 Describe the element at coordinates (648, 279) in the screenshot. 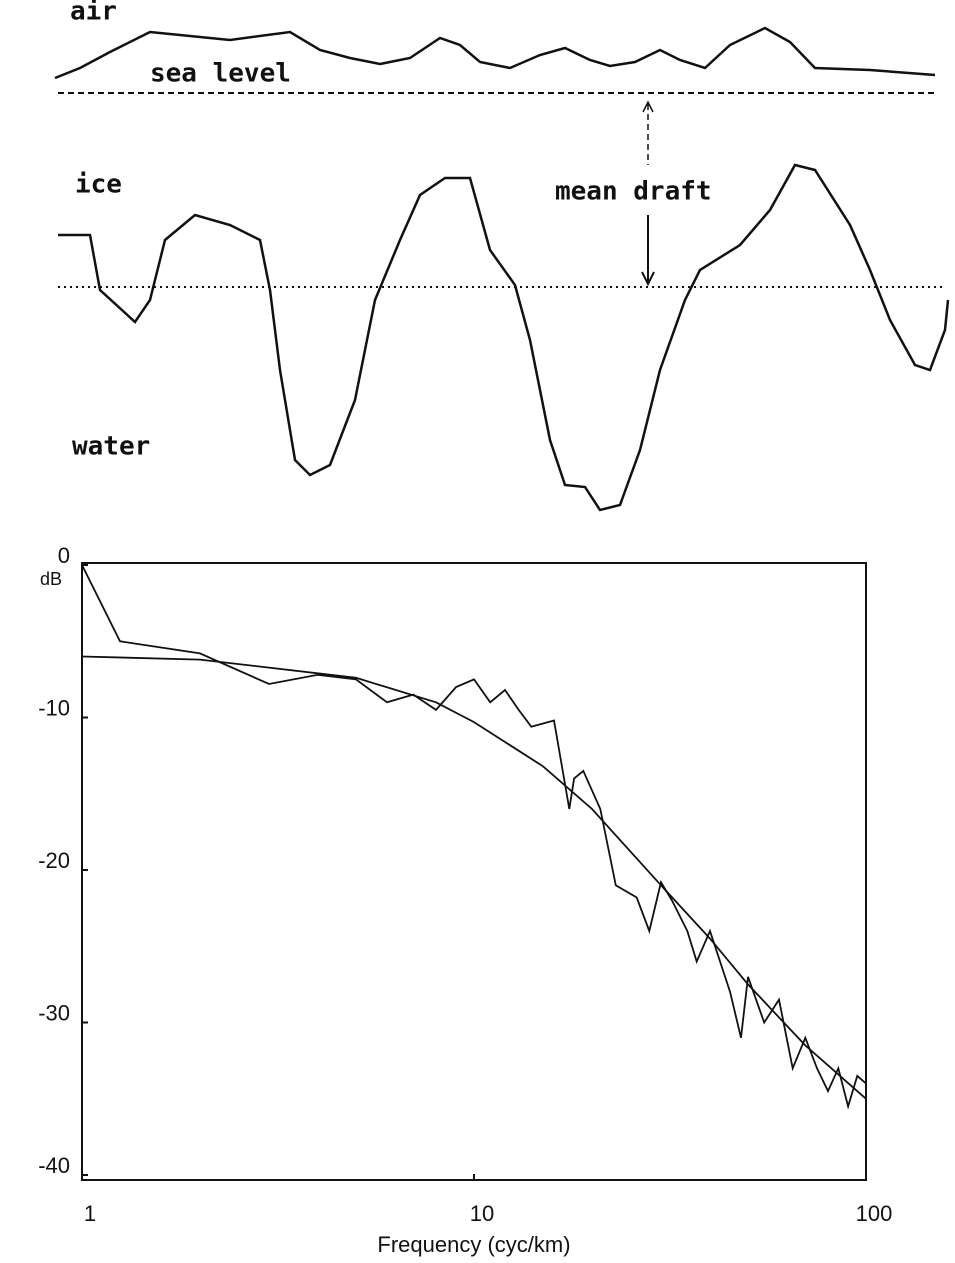

I see `arrow-head-down` at that location.